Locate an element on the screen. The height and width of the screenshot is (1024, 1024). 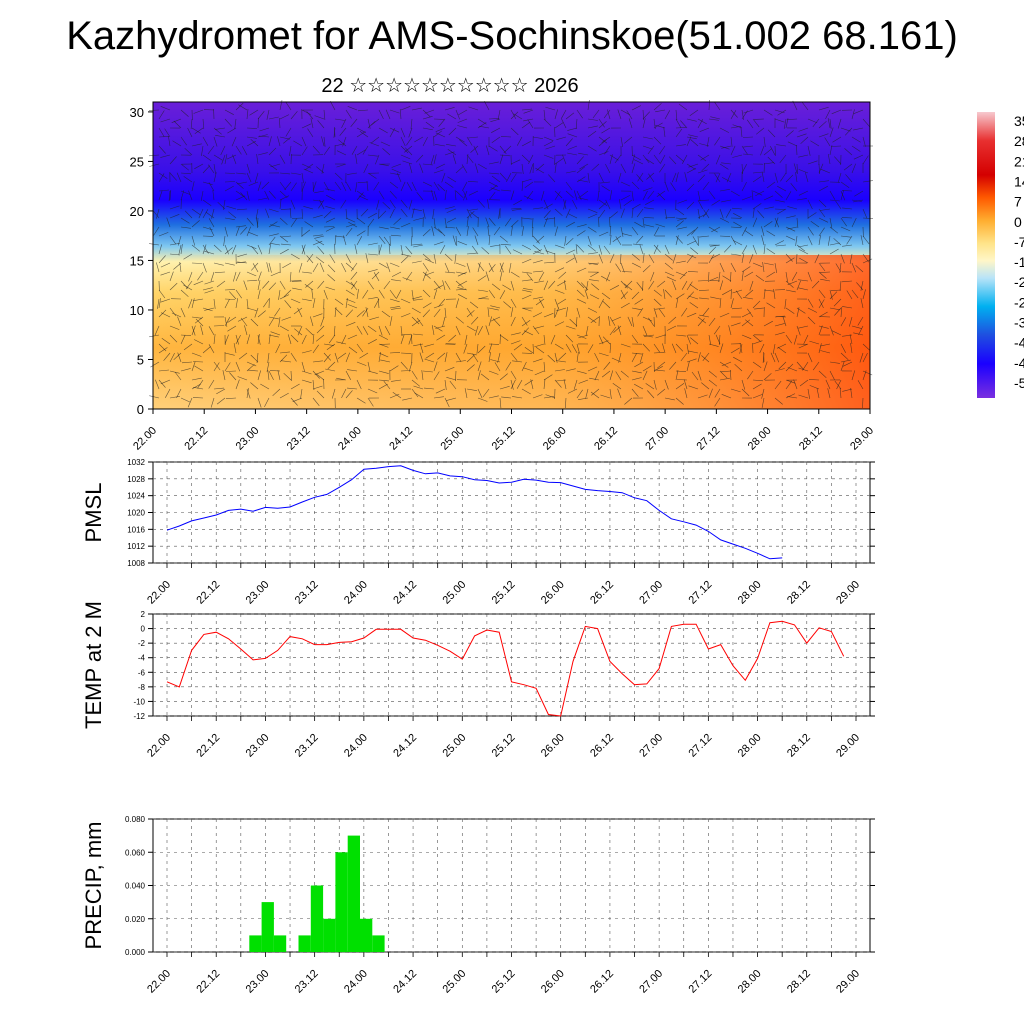
colorbar-label: 0 is located at coordinates (1018, 222).